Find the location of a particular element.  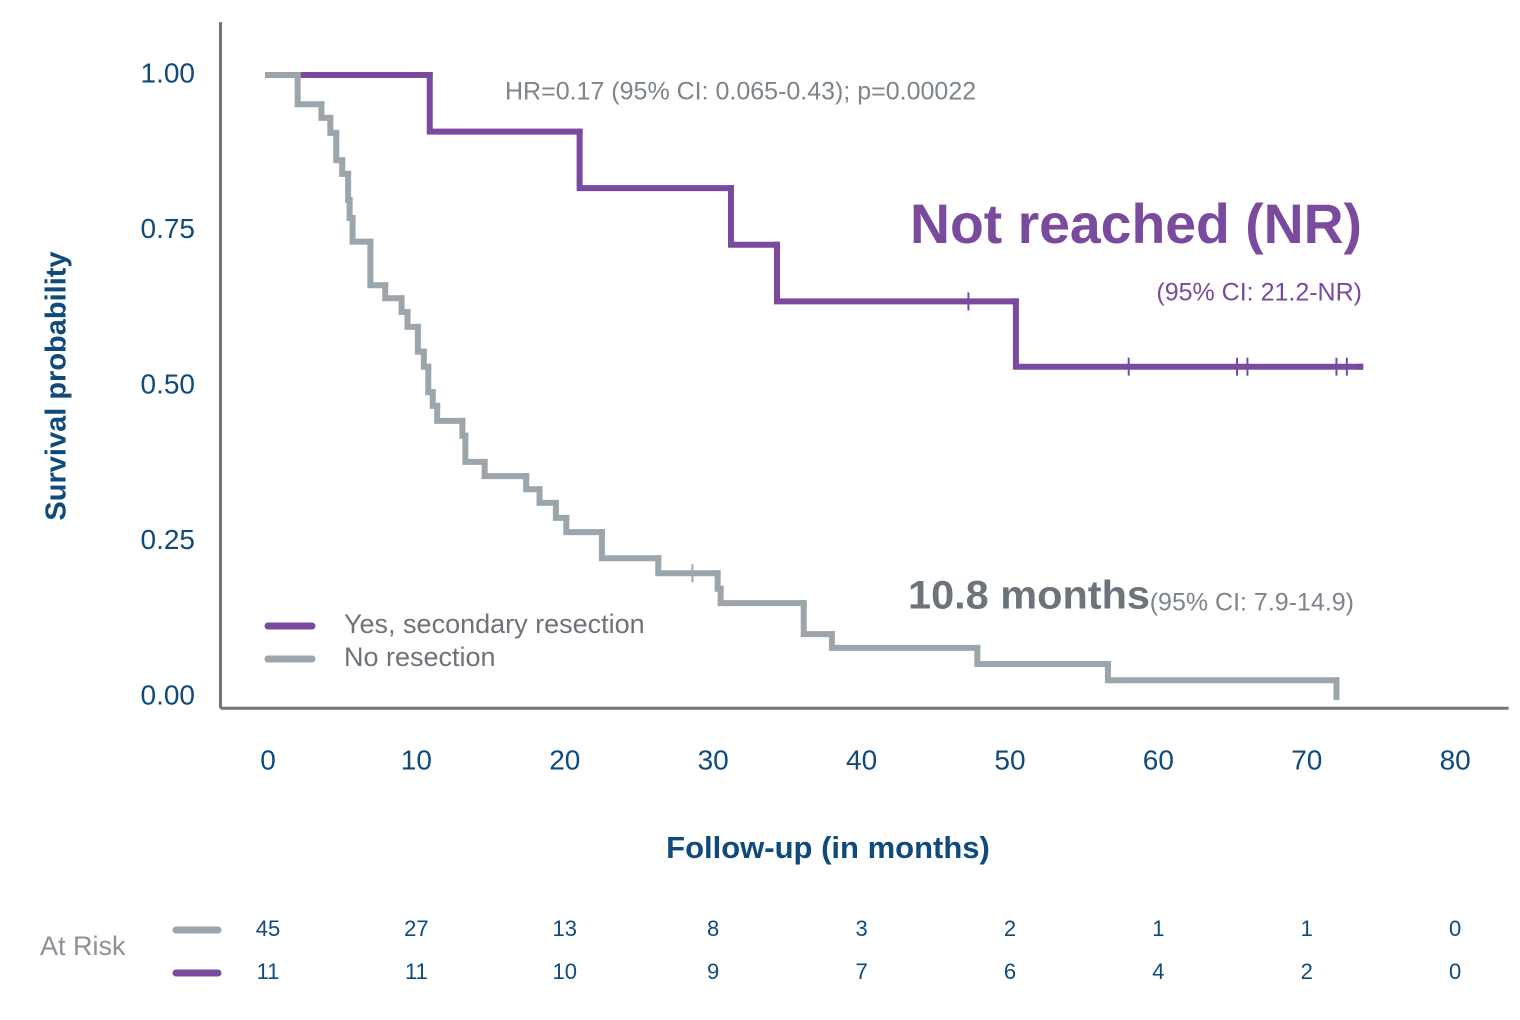

annotation: (95% CI: 21.2-NR) is located at coordinates (1259, 293).